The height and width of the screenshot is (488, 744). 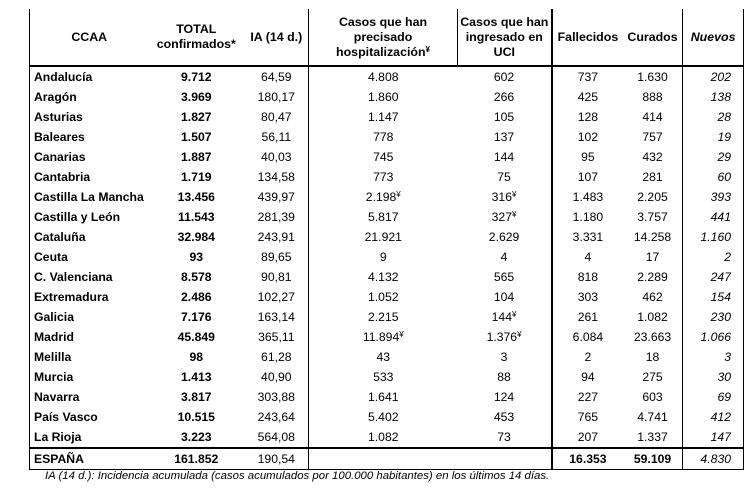 What do you see at coordinates (386, 317) in the screenshot?
I see `table-row: Galicia 7.176 163,14 2.215 144¥ 261 1.082 230` at bounding box center [386, 317].